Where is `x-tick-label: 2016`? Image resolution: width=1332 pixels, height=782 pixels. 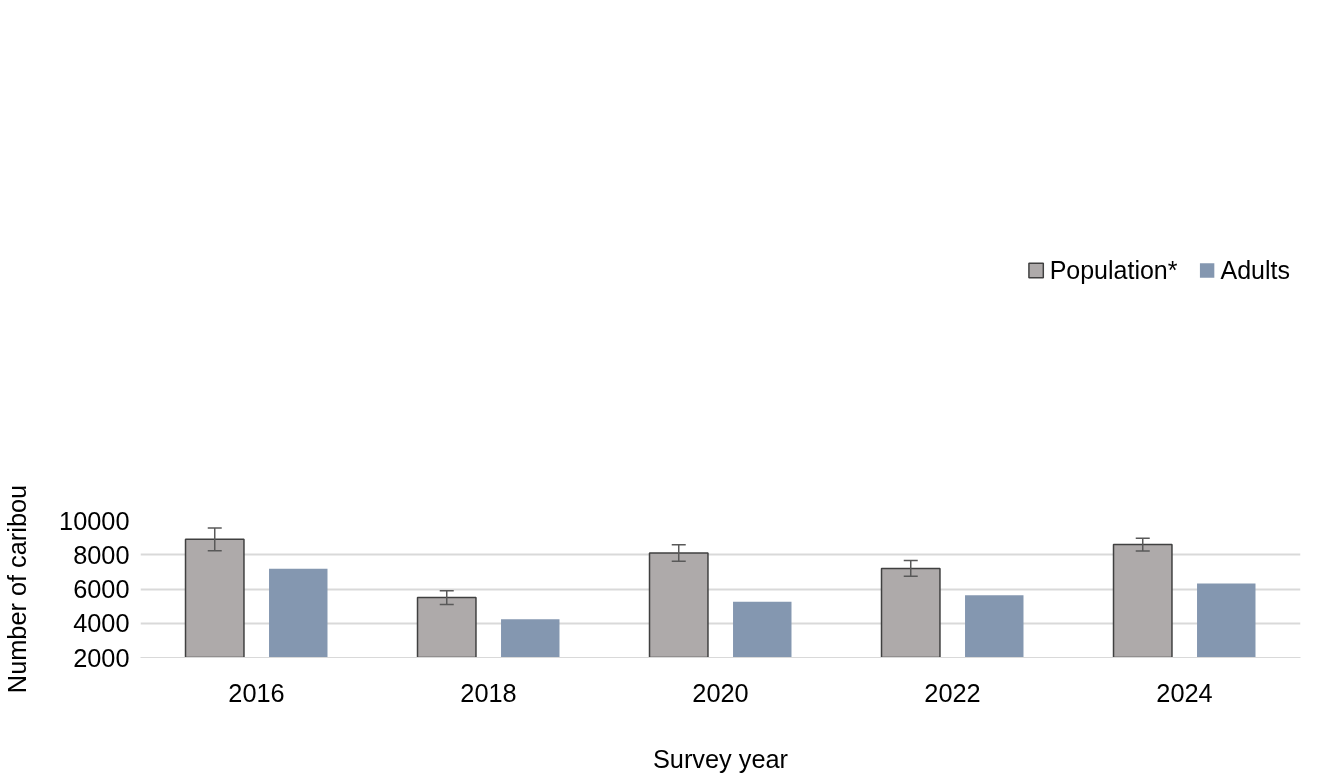
x-tick-label: 2016 is located at coordinates (256, 692).